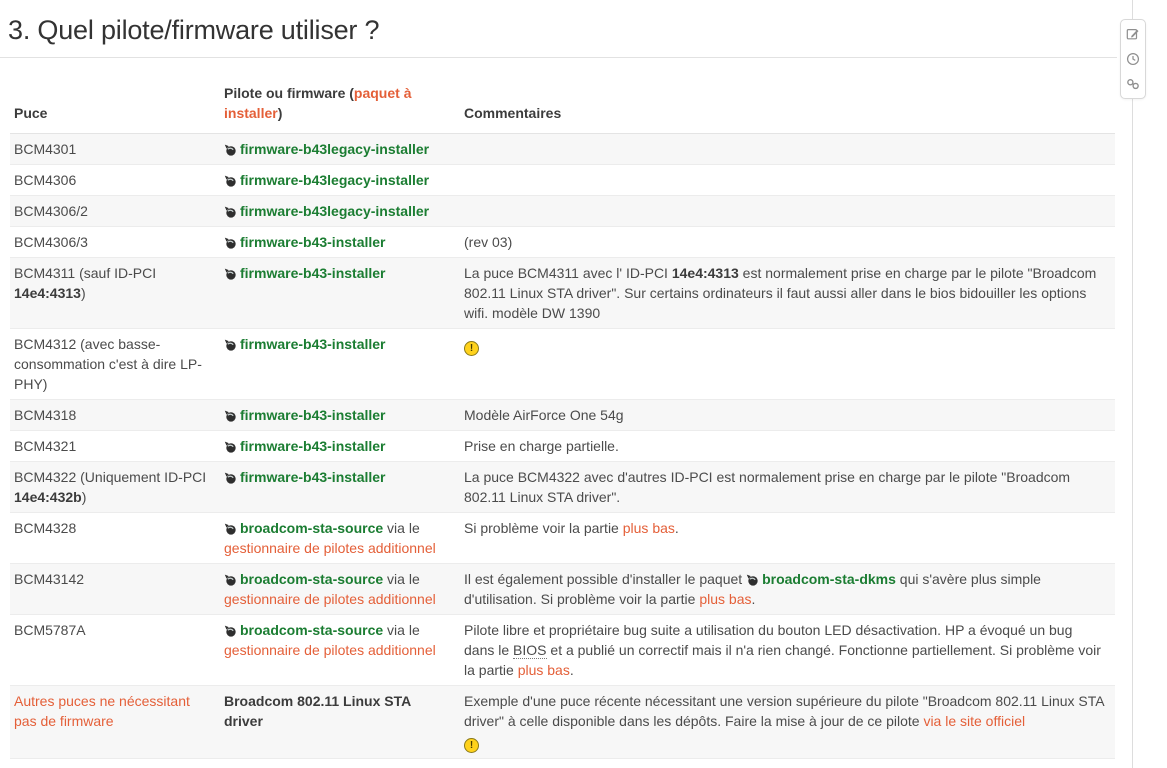  I want to click on cell-puce: BCM43142, so click(116, 589).